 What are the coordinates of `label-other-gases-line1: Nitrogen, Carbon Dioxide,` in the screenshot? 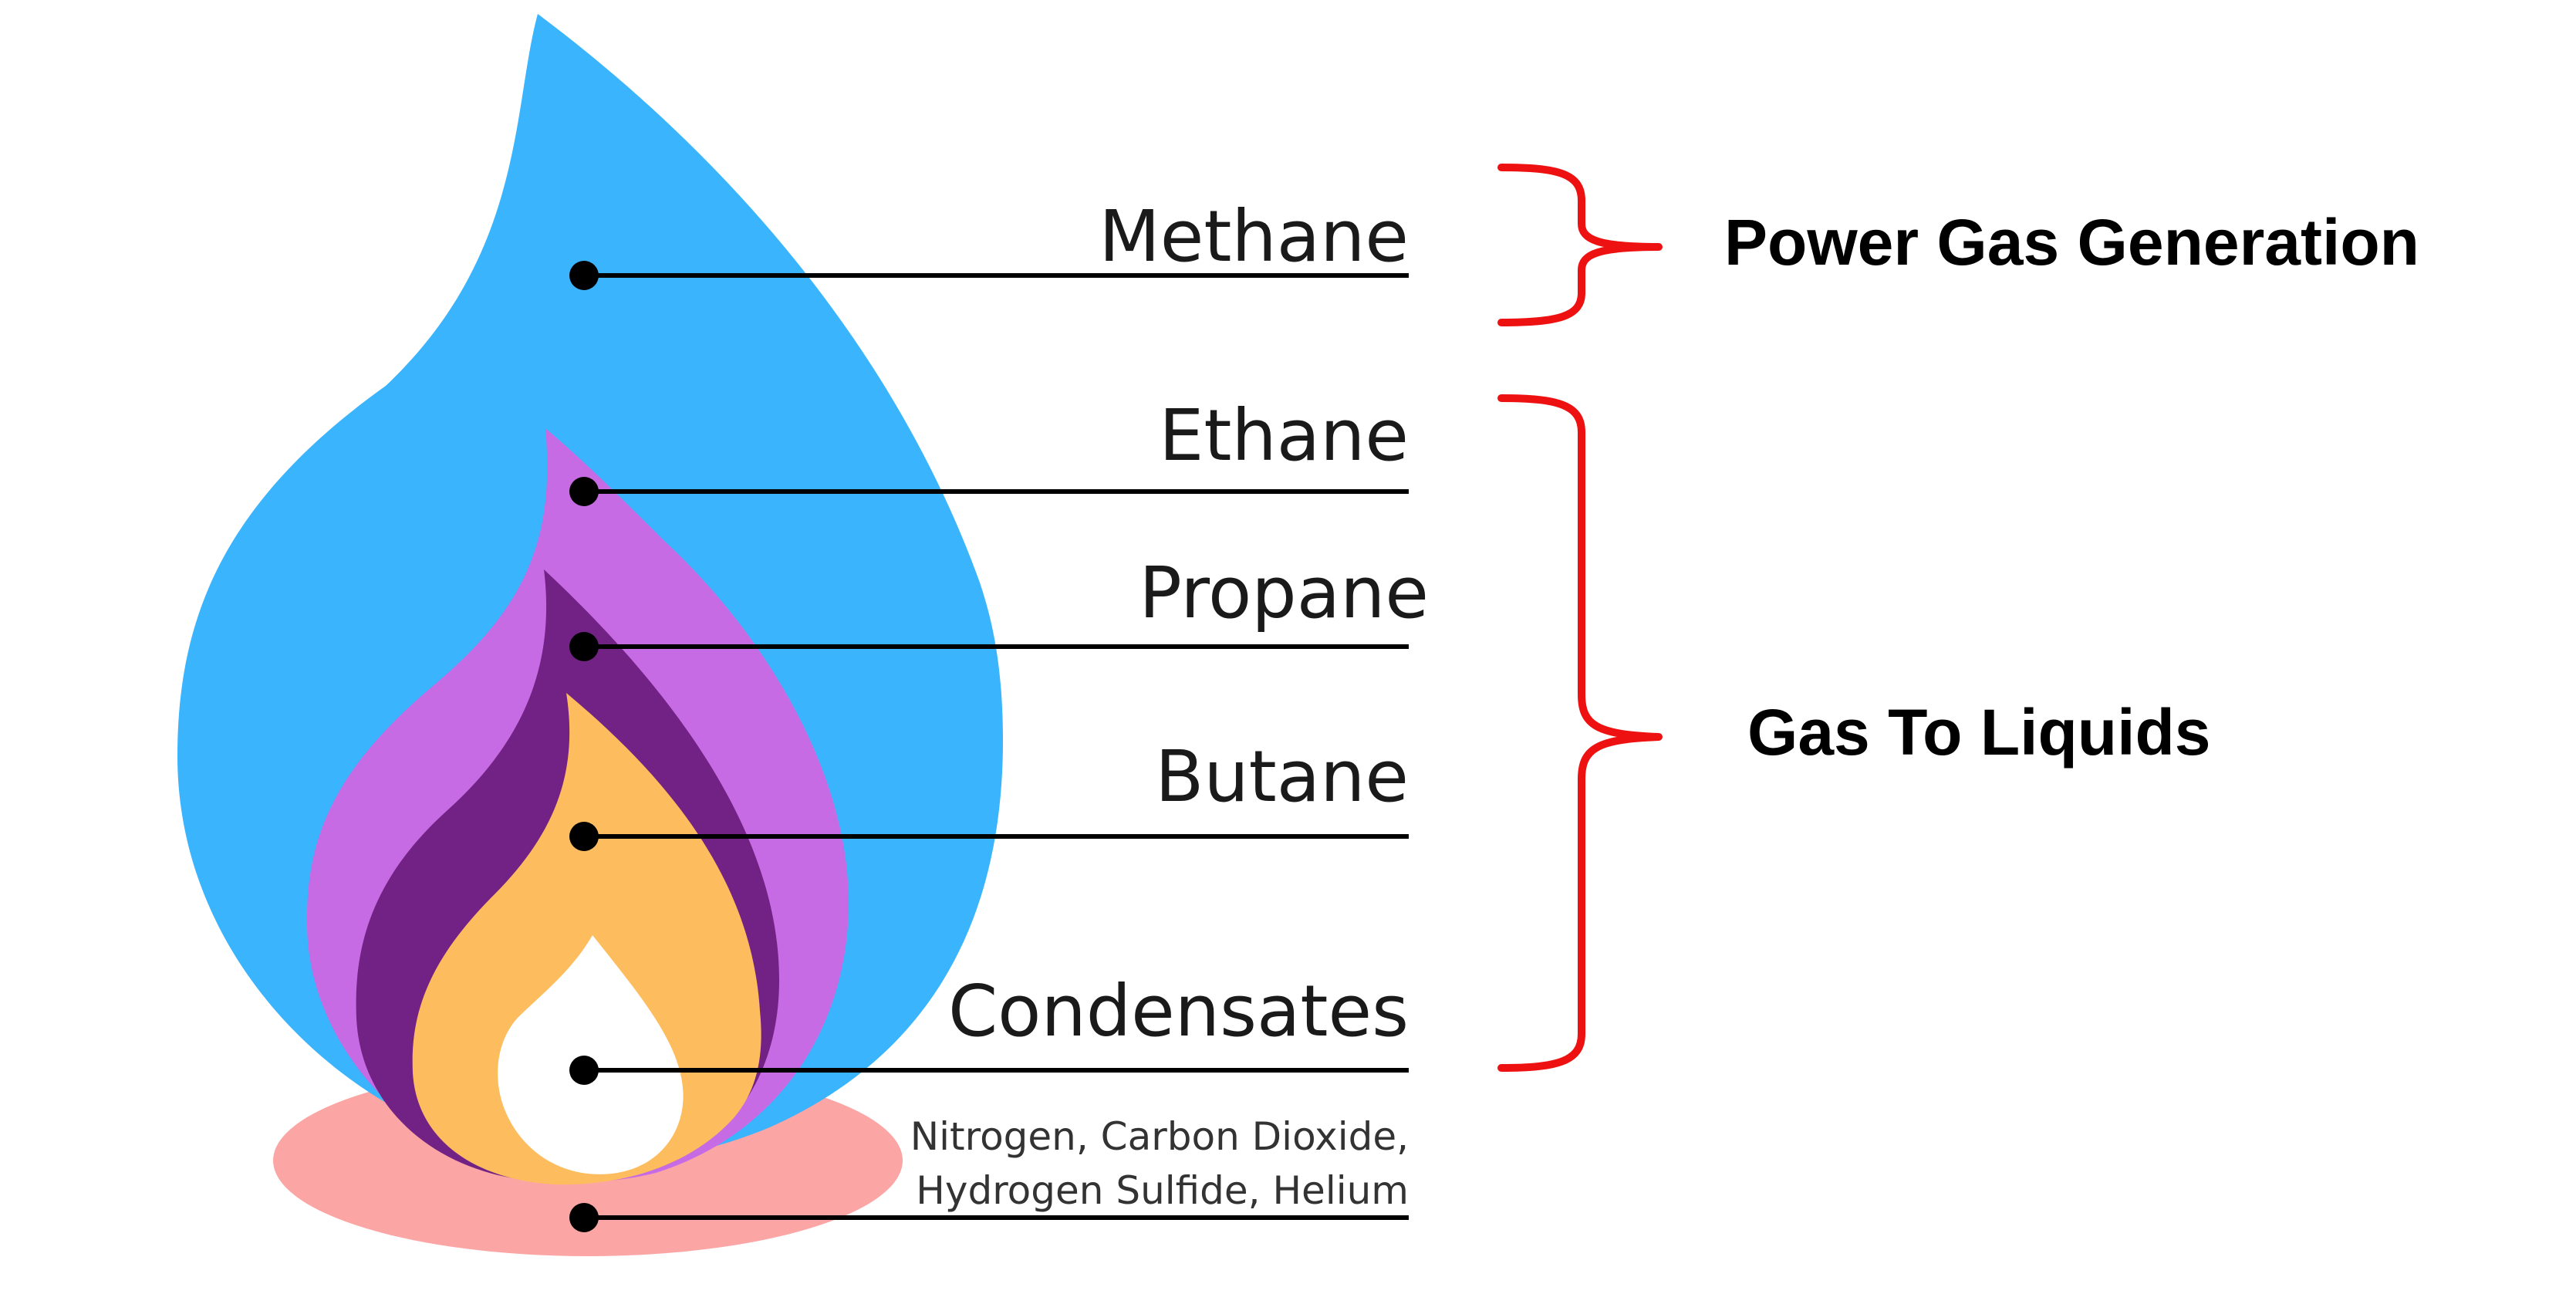 It's located at (1159, 1137).